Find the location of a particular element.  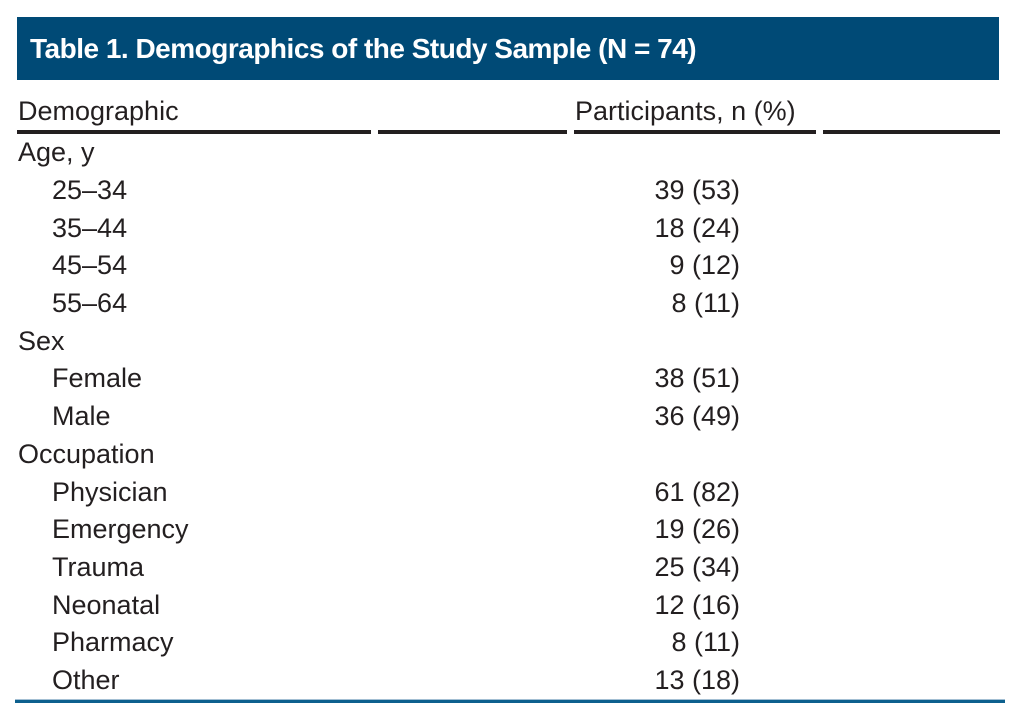

table-row-item: Pharmacy 8 (11) is located at coordinates (379, 643).